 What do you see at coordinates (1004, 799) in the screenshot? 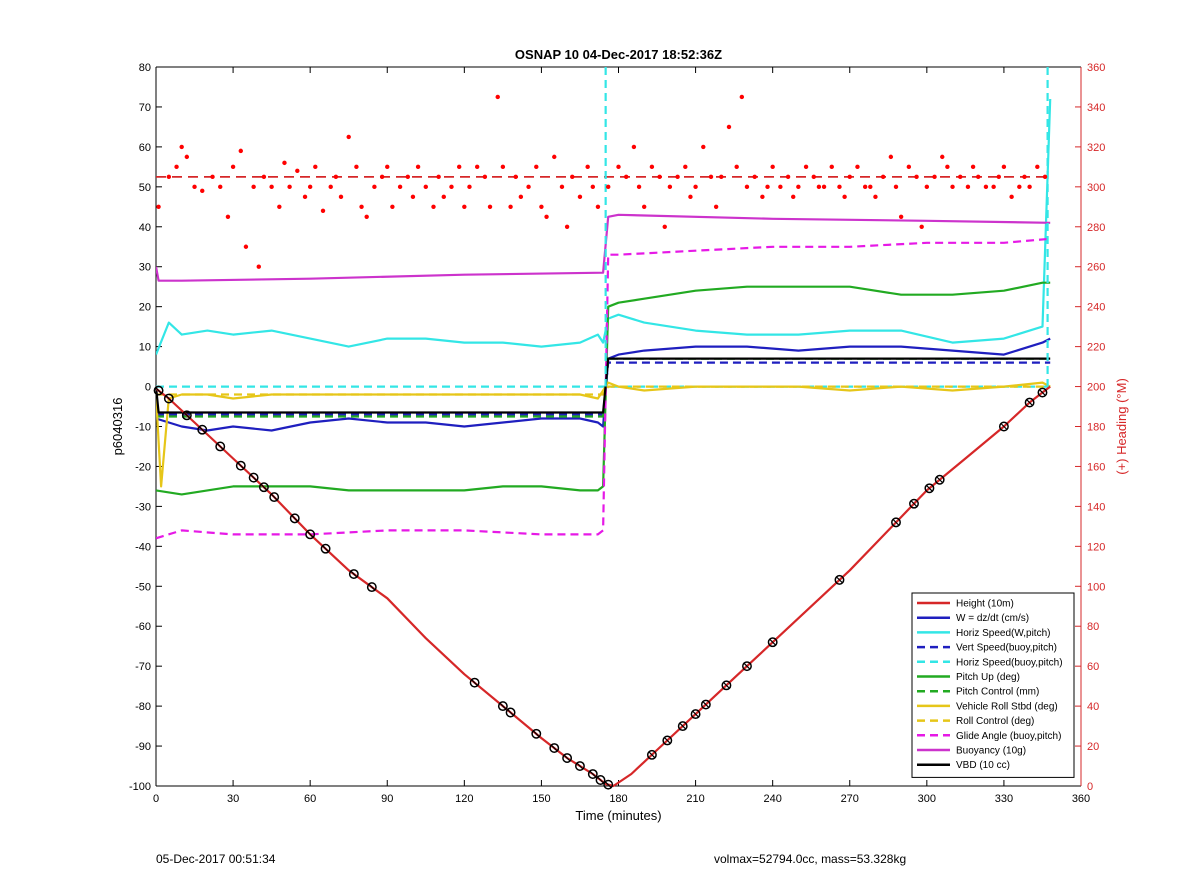
I see `x-tick-label: 330` at bounding box center [1004, 799].